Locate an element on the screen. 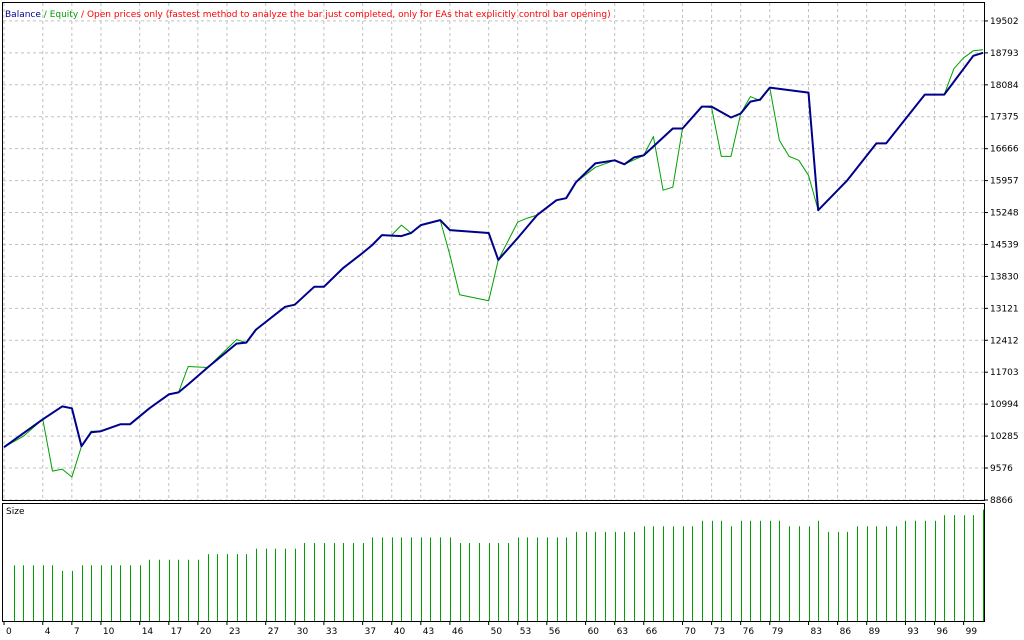  x-tick-label: 46 is located at coordinates (458, 632).